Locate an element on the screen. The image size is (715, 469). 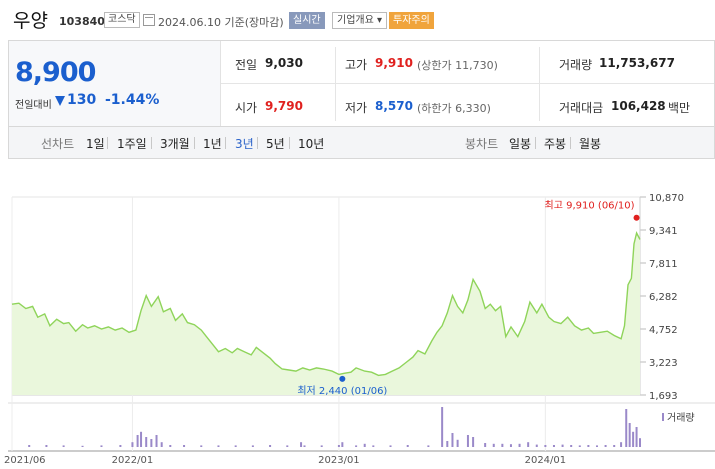
volume-label: 거래량 is located at coordinates (576, 65).